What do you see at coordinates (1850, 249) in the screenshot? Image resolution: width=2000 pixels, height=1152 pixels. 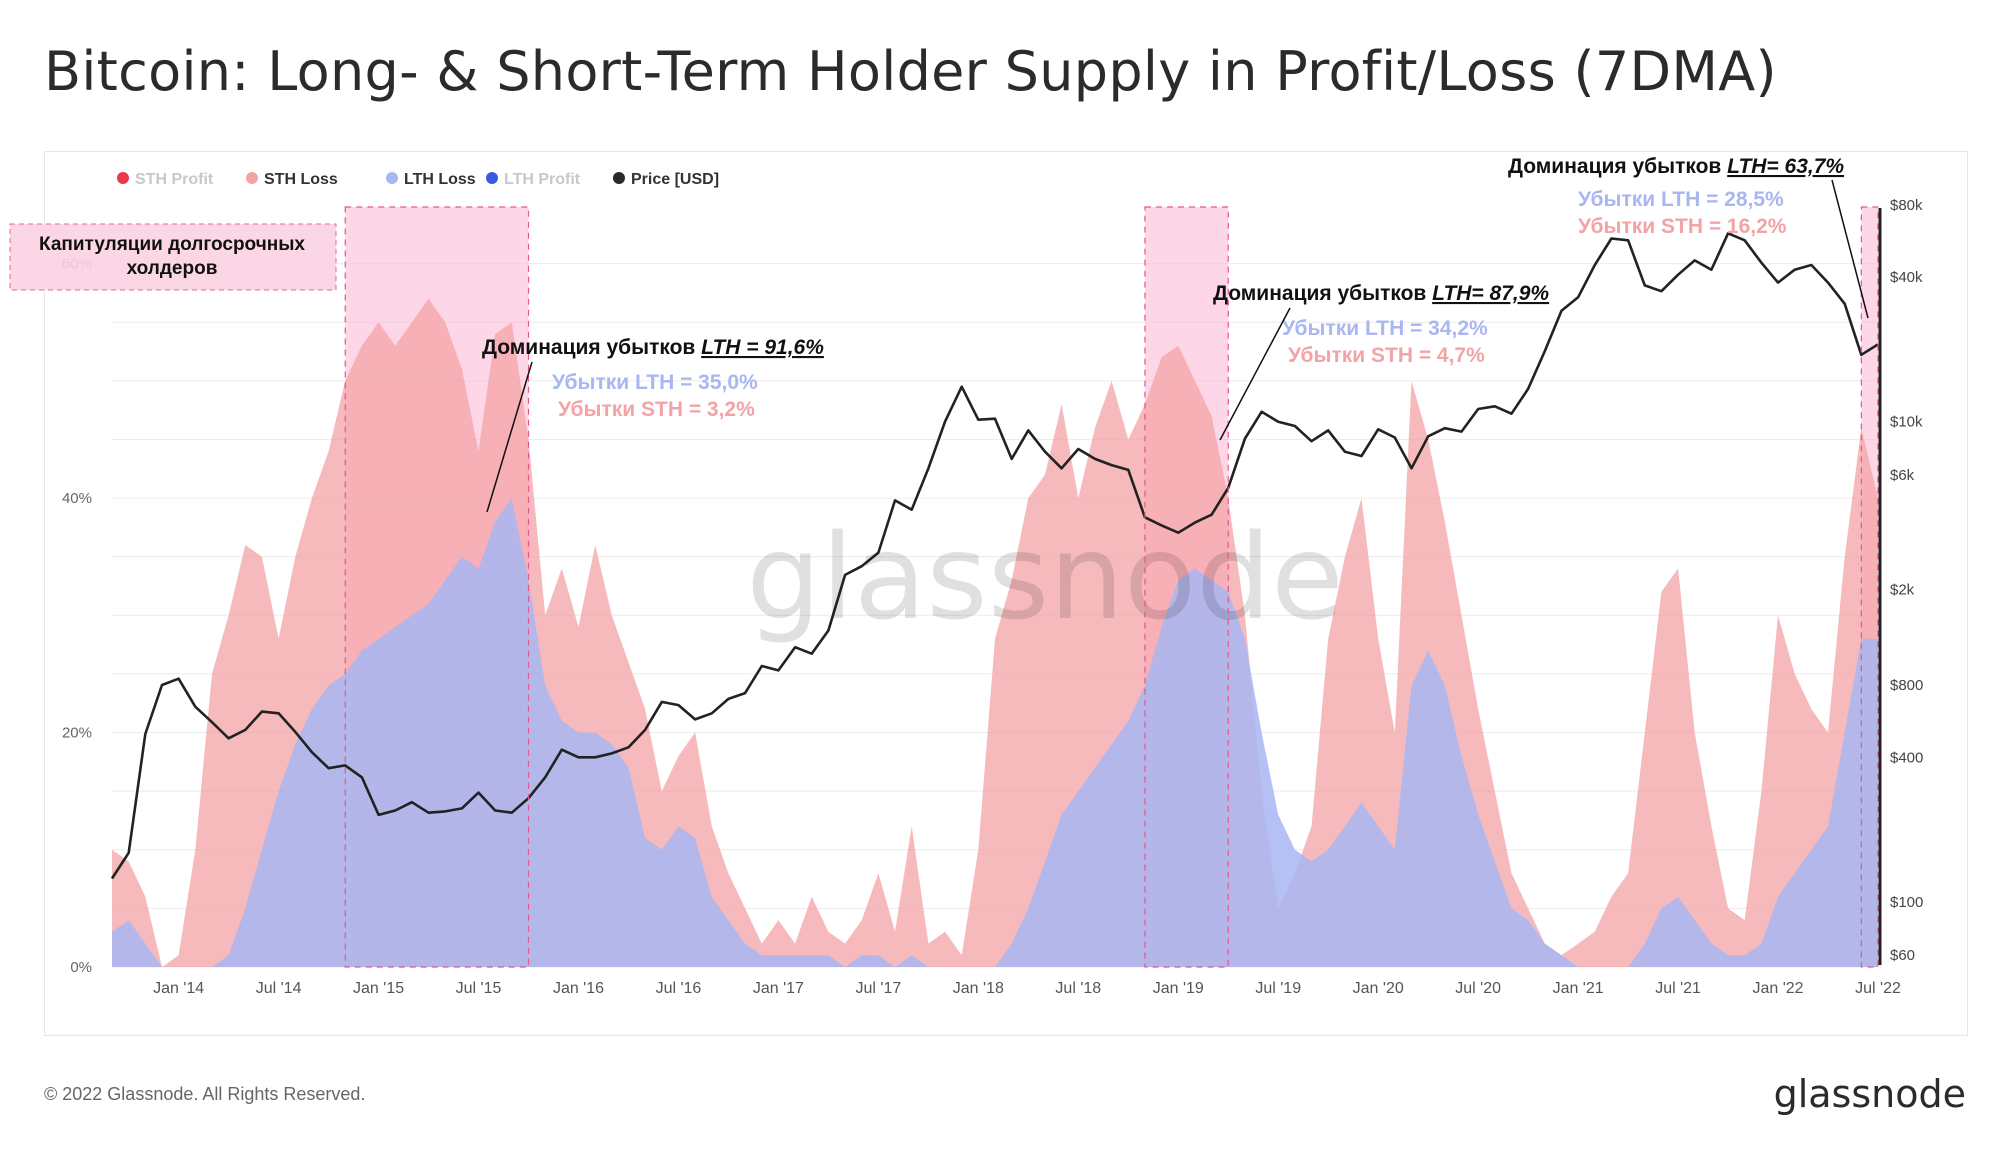 I see `annotation-3-pointer` at bounding box center [1850, 249].